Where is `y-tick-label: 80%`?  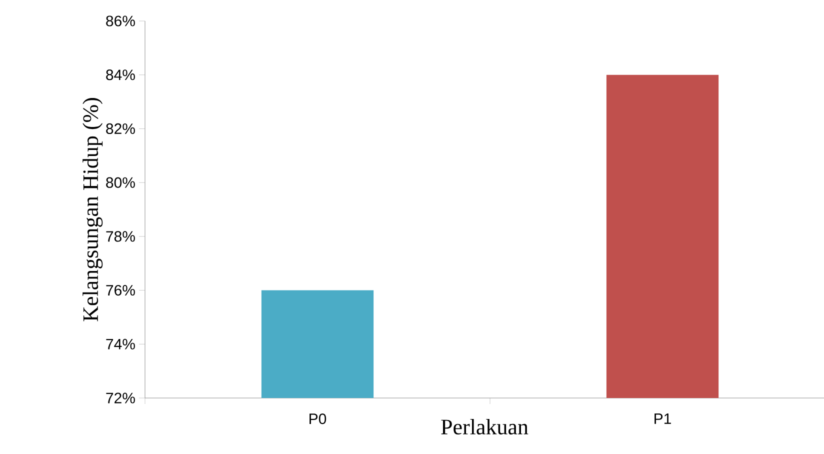 y-tick-label: 80% is located at coordinates (120, 182).